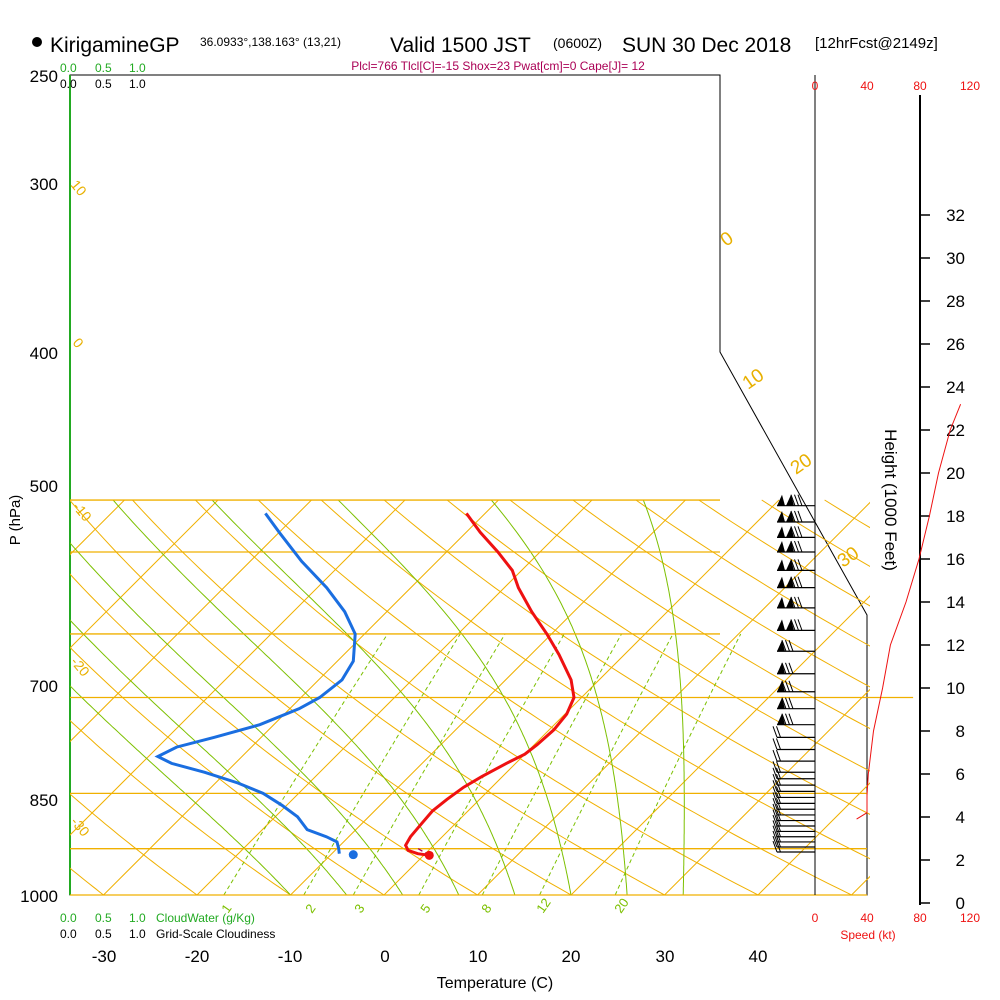 The width and height of the screenshot is (1000, 1000). Describe the element at coordinates (621, 905) in the screenshot. I see `mixing-label: 20` at that location.